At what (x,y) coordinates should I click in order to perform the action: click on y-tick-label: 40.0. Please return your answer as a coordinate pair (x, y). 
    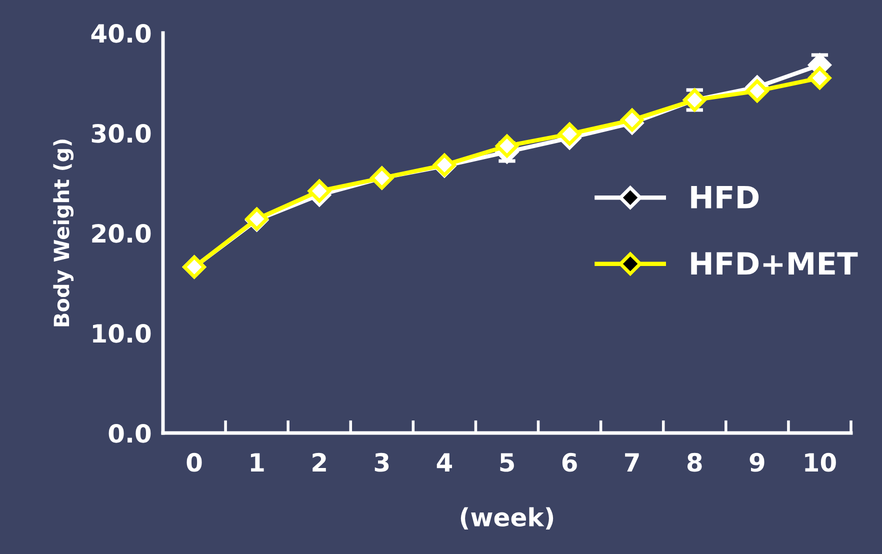
    Looking at the image, I should click on (121, 33).